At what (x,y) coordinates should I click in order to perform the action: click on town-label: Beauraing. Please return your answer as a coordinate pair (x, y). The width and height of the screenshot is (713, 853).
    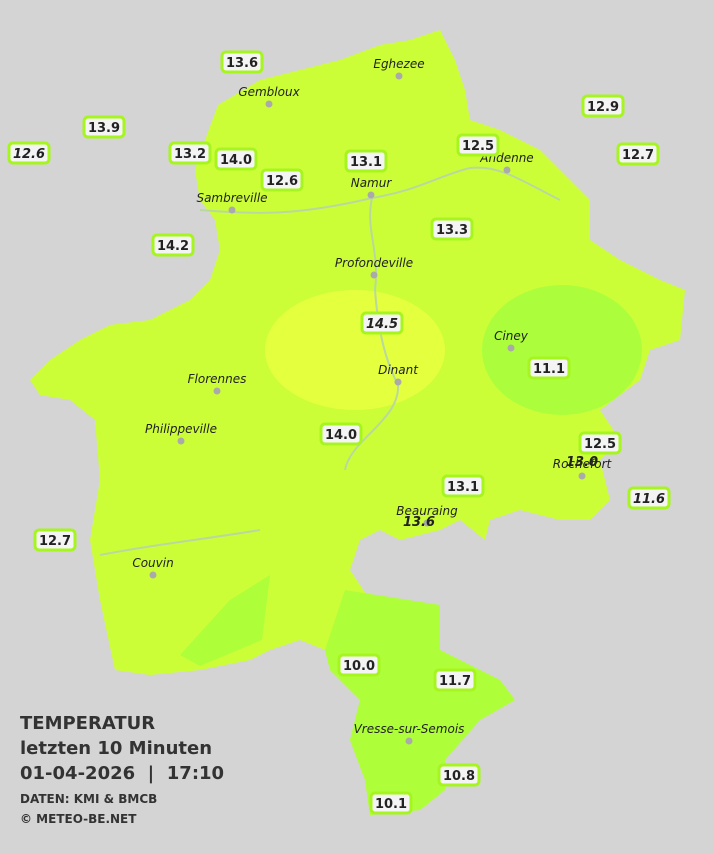
    Looking at the image, I should click on (427, 511).